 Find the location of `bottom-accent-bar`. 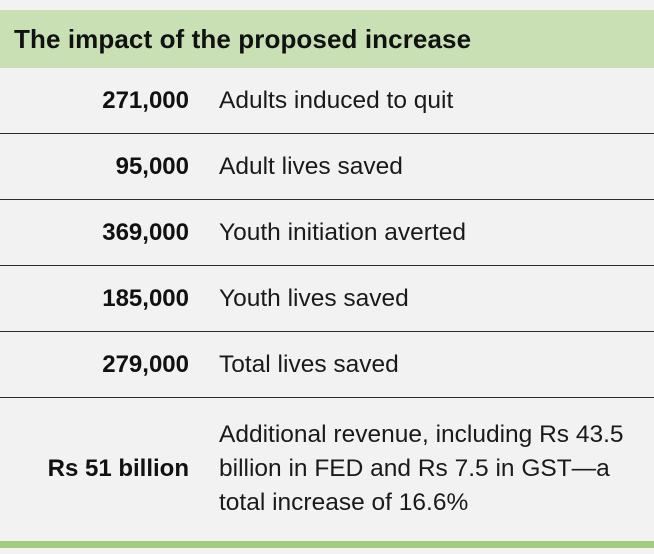

bottom-accent-bar is located at coordinates (327, 544).